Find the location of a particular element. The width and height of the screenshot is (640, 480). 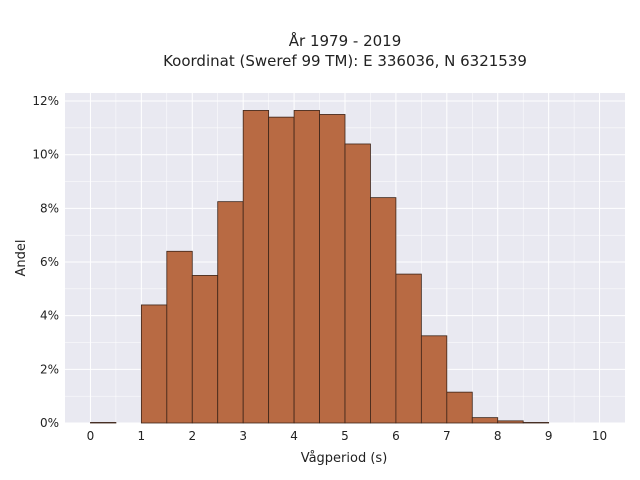

y-tick-label: 2% is located at coordinates (49, 369).